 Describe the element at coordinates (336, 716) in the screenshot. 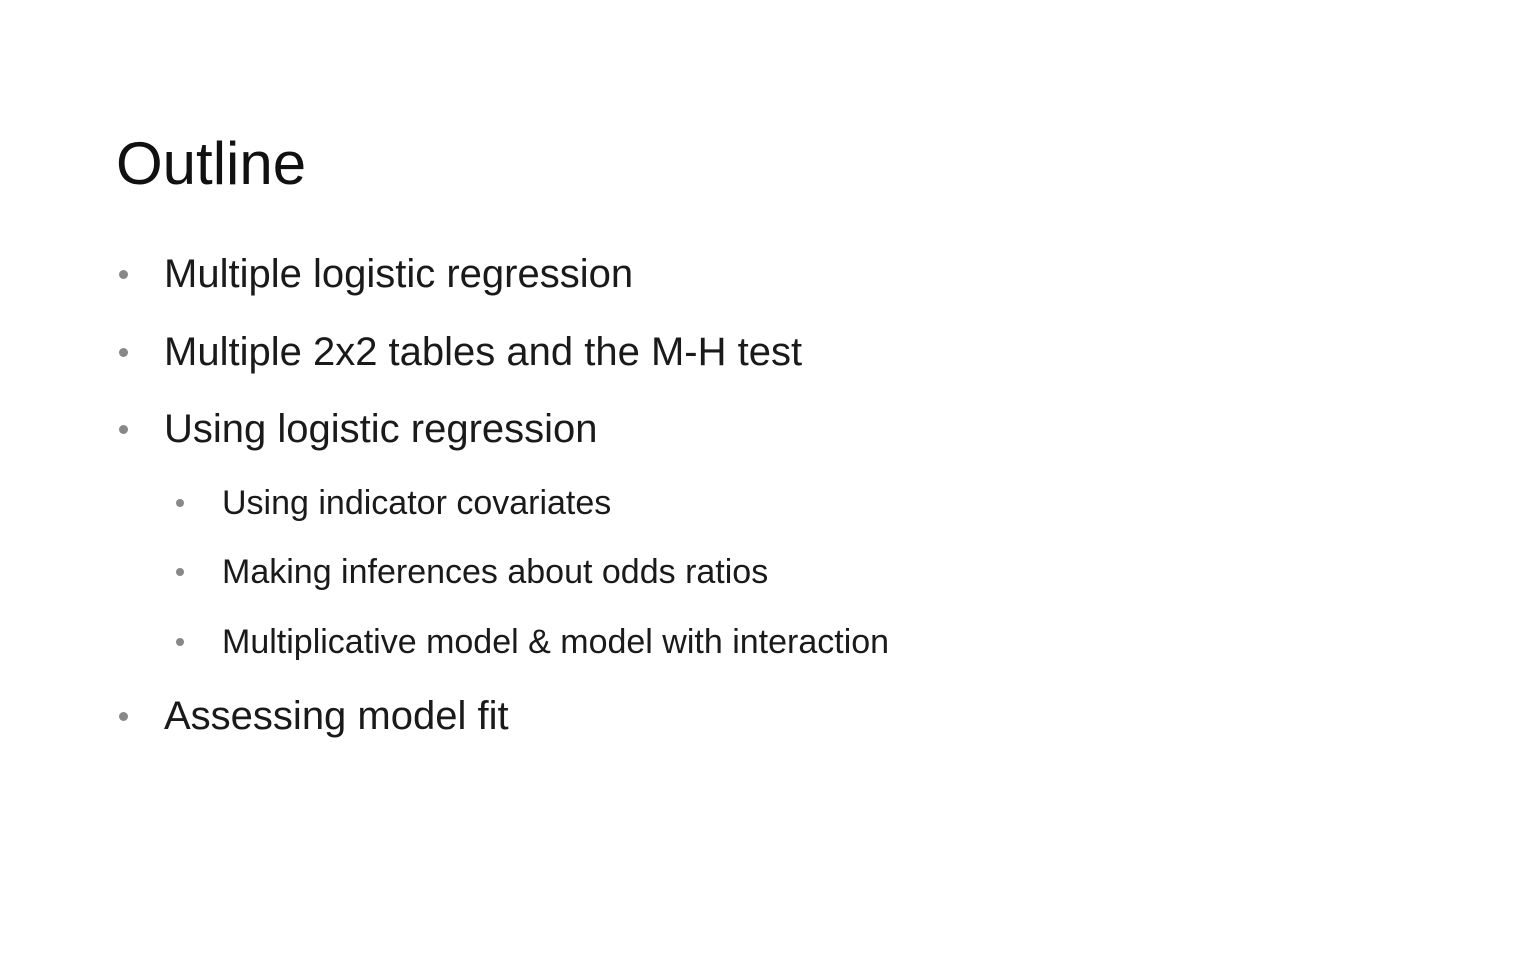

I see `outline-item-text: Assessing model fit` at that location.